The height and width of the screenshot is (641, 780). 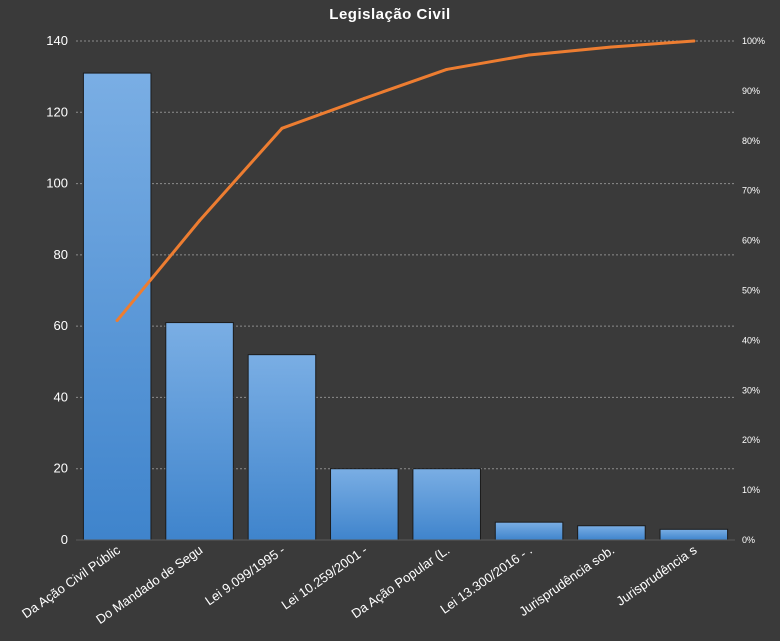 What do you see at coordinates (751, 390) in the screenshot?
I see `y2-tick-label: 30%` at bounding box center [751, 390].